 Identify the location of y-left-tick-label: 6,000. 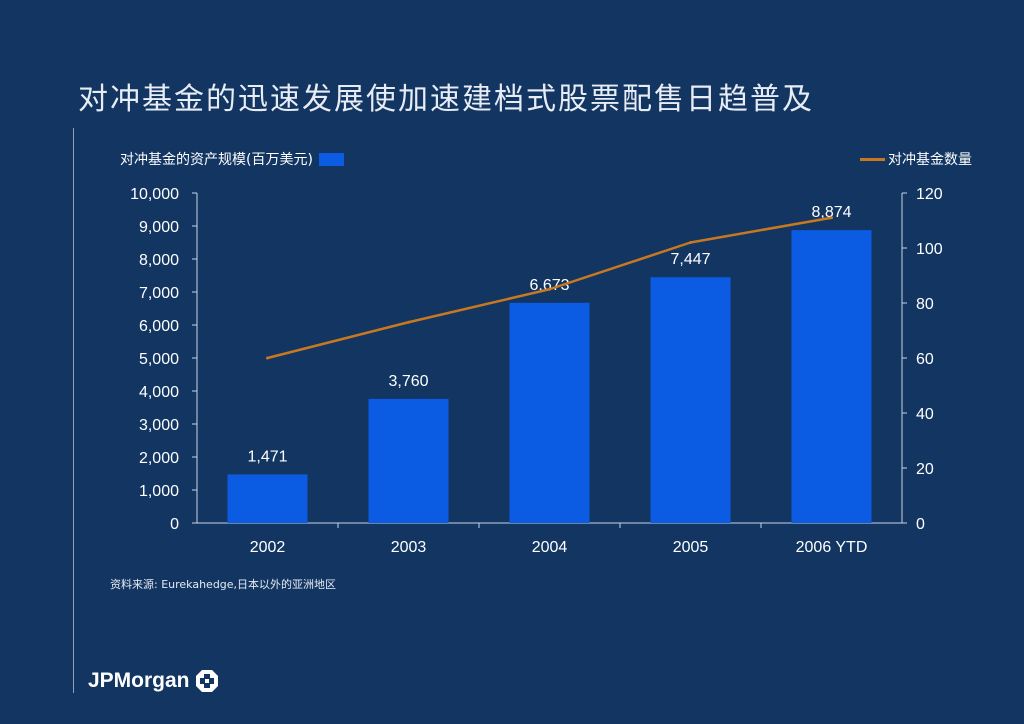
(159, 326).